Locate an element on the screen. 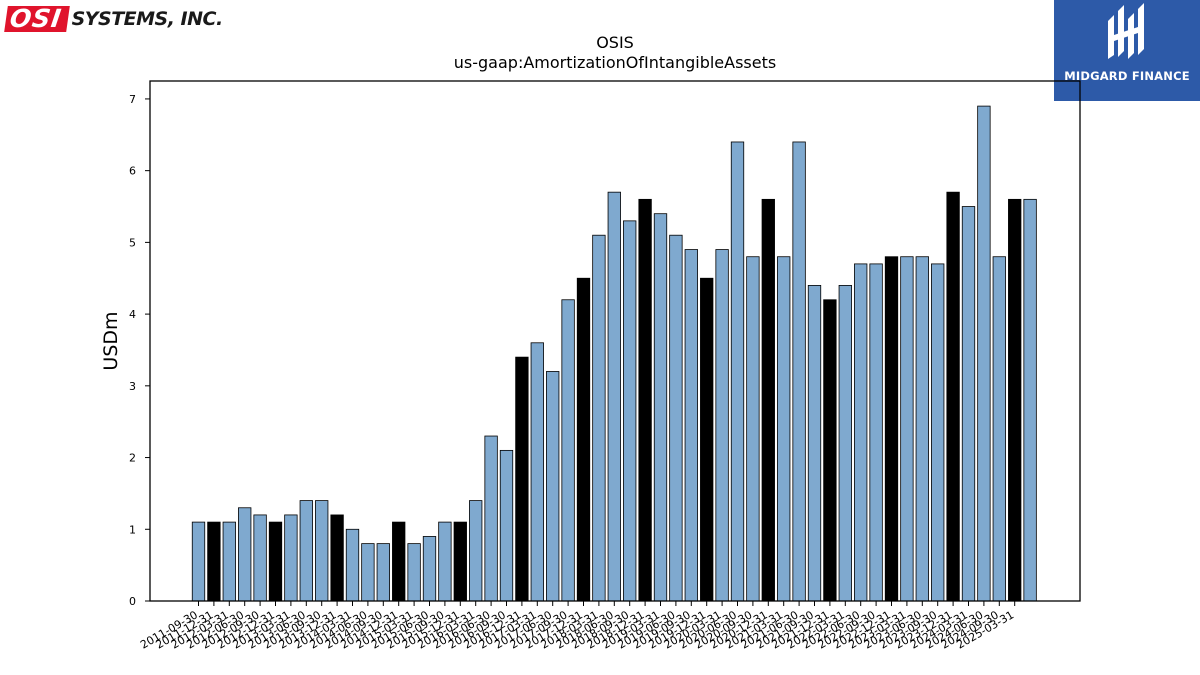 Image resolution: width=1200 pixels, height=675 pixels. y-tick-label: 4 is located at coordinates (132, 314).